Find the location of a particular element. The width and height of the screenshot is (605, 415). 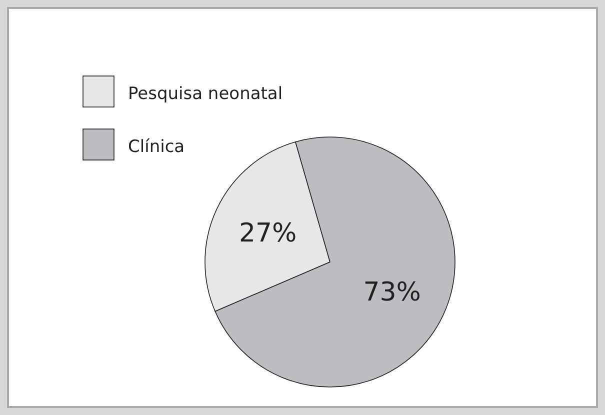

data-label: 73% is located at coordinates (392, 292).